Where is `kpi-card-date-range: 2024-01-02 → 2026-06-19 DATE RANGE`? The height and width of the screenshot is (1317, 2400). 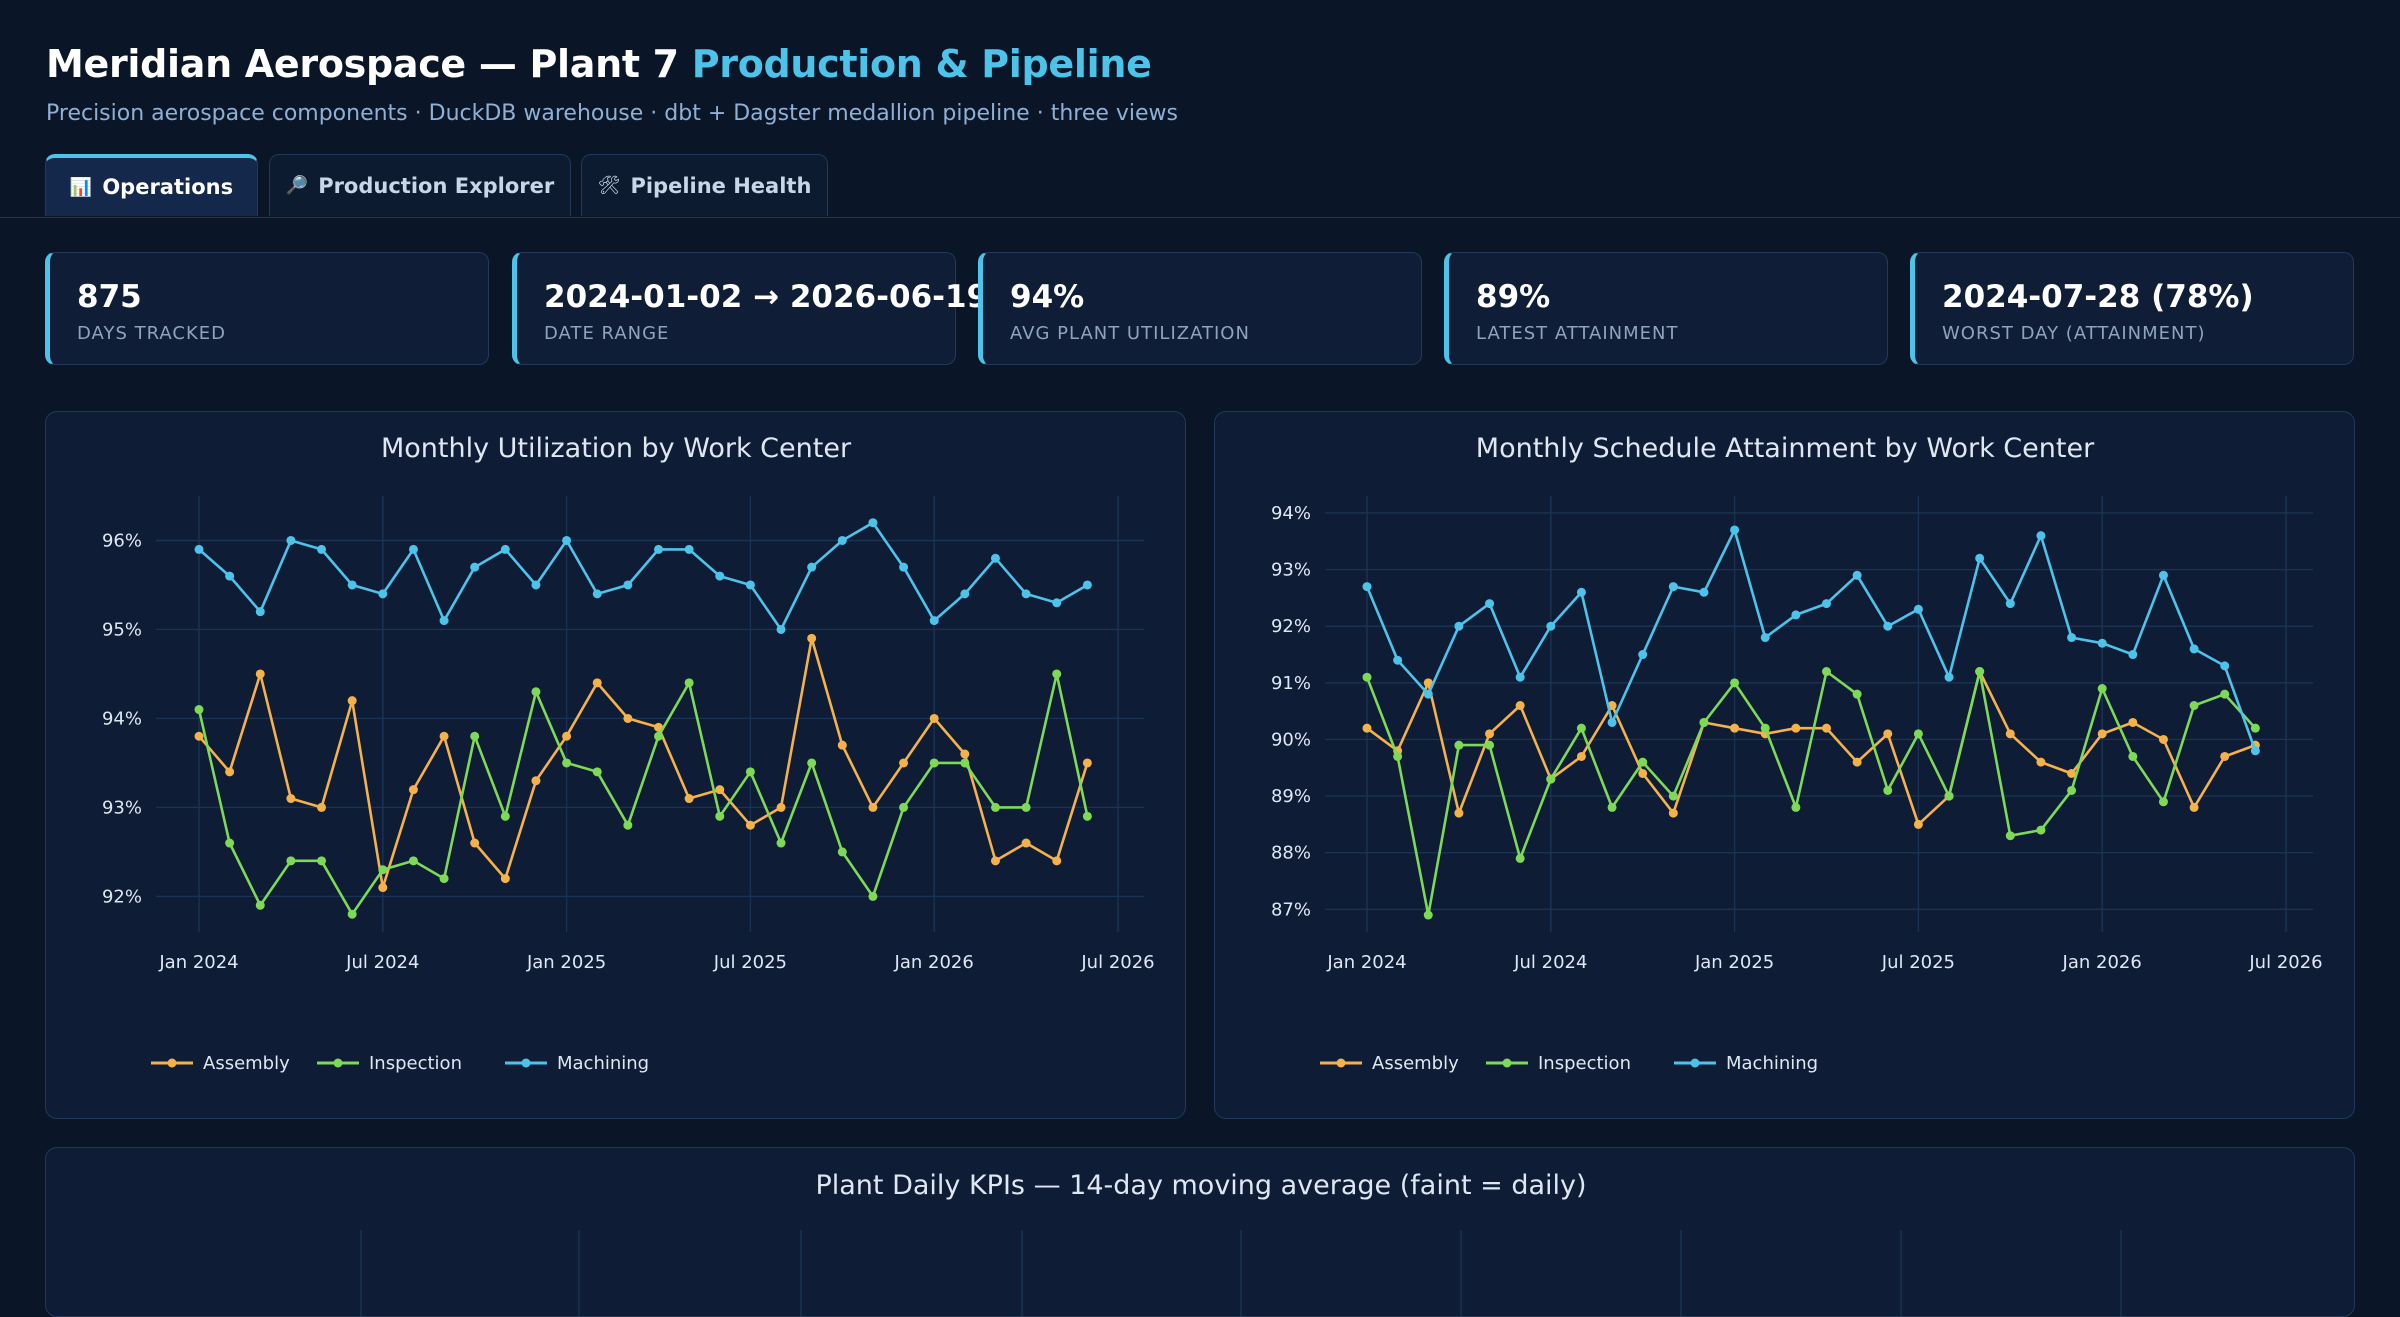
kpi-card-date-range: 2024-01-02 → 2026-06-19 DATE RANGE is located at coordinates (750, 308).